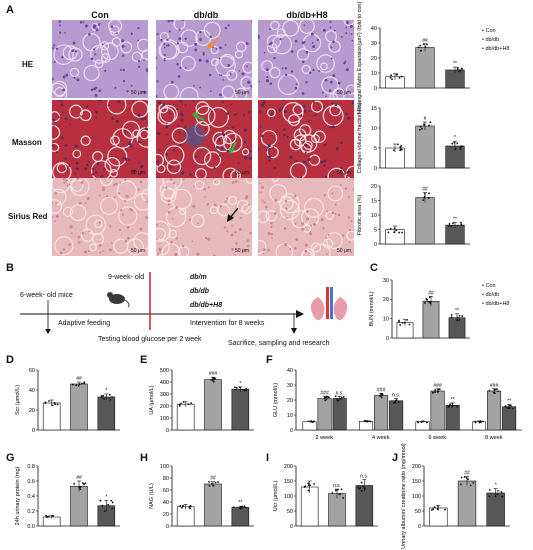 The width and height of the screenshot is (533, 550). Describe the element at coordinates (425, 41) in the screenshot. I see `significance-label: ##` at that location.